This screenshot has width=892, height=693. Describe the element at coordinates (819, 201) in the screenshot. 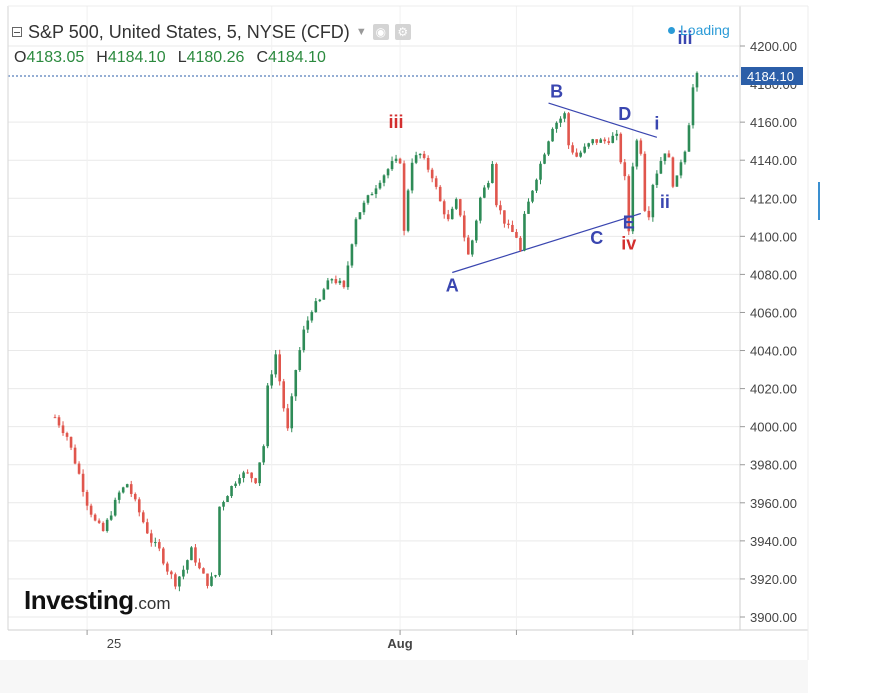

I see `right-scroll-indicator` at that location.